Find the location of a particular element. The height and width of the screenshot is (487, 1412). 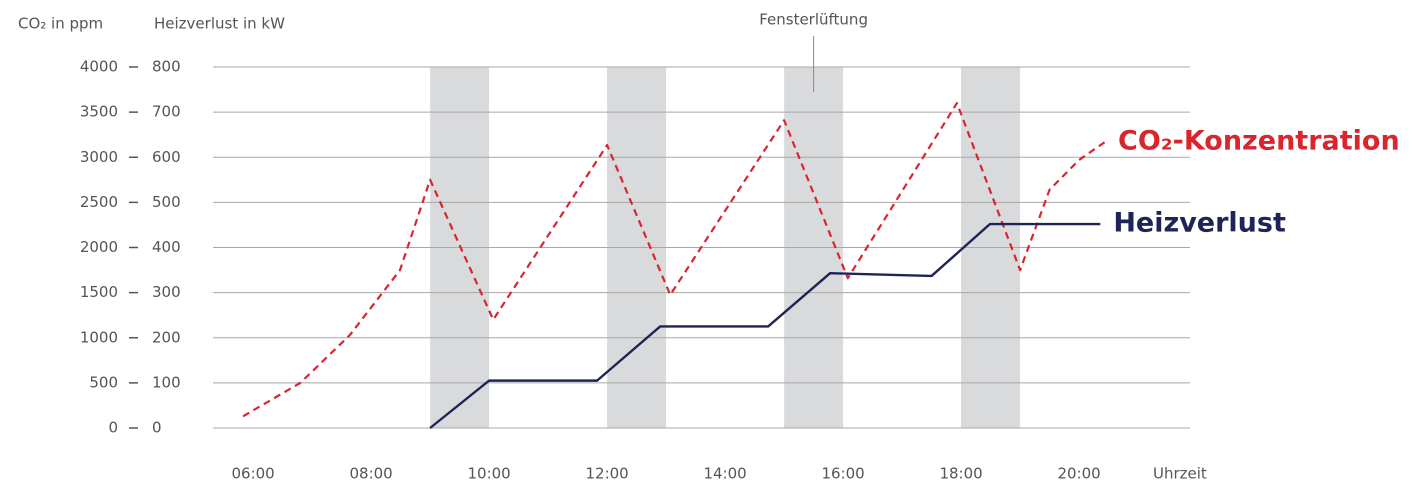

y2-tick-label: 500 is located at coordinates (166, 202).